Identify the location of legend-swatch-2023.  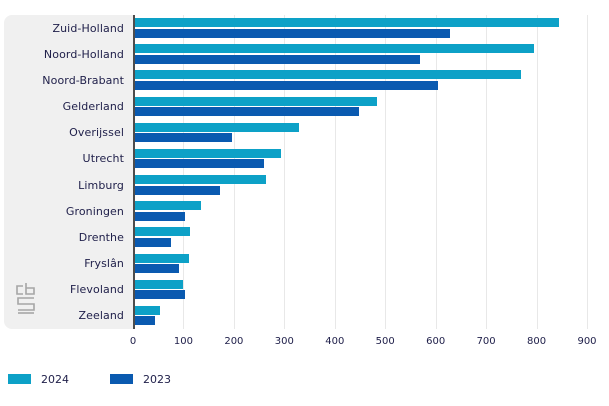
(121, 379).